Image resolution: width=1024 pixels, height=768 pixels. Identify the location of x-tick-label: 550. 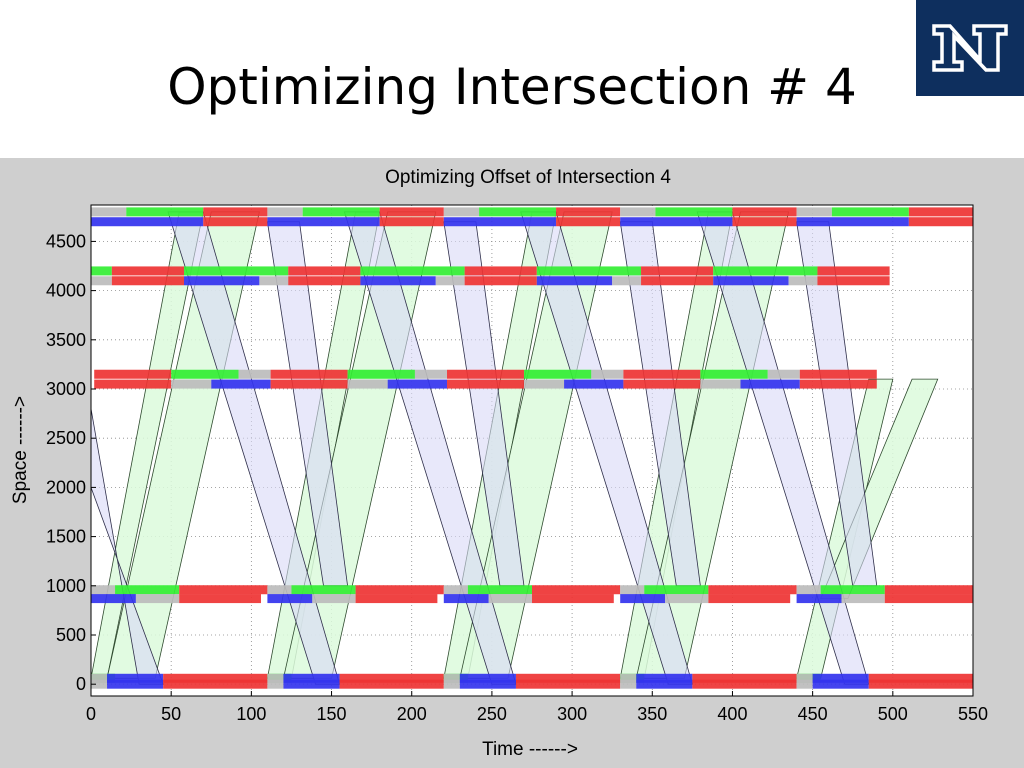
(973, 714).